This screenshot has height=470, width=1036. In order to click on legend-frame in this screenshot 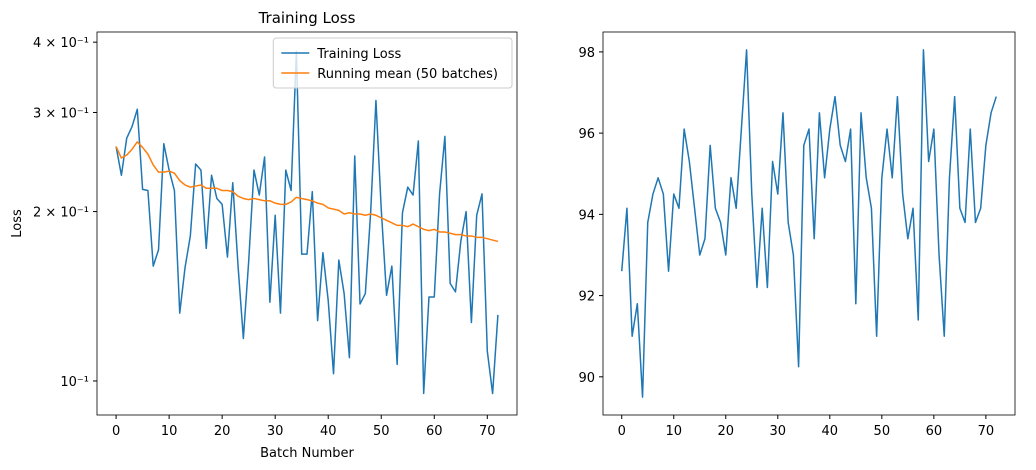, I will do `click(392, 63)`.